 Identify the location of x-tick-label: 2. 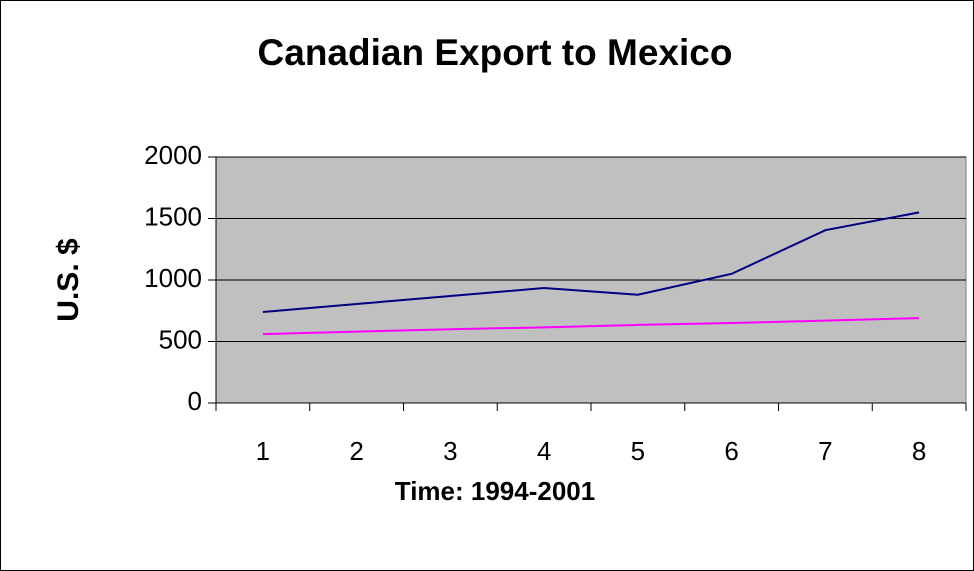
(356, 451).